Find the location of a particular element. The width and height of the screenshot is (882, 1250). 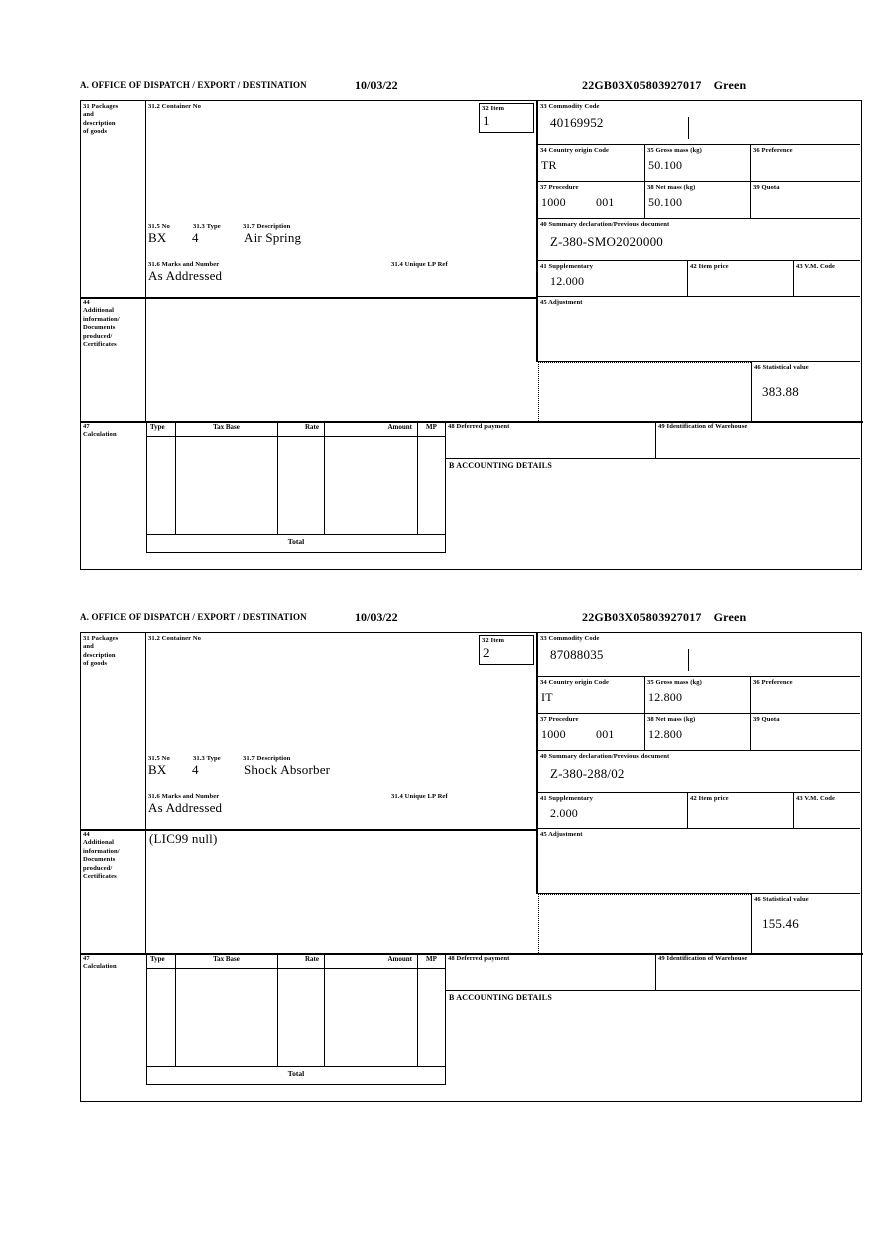

divider-above-box47 is located at coordinates (472, 422).